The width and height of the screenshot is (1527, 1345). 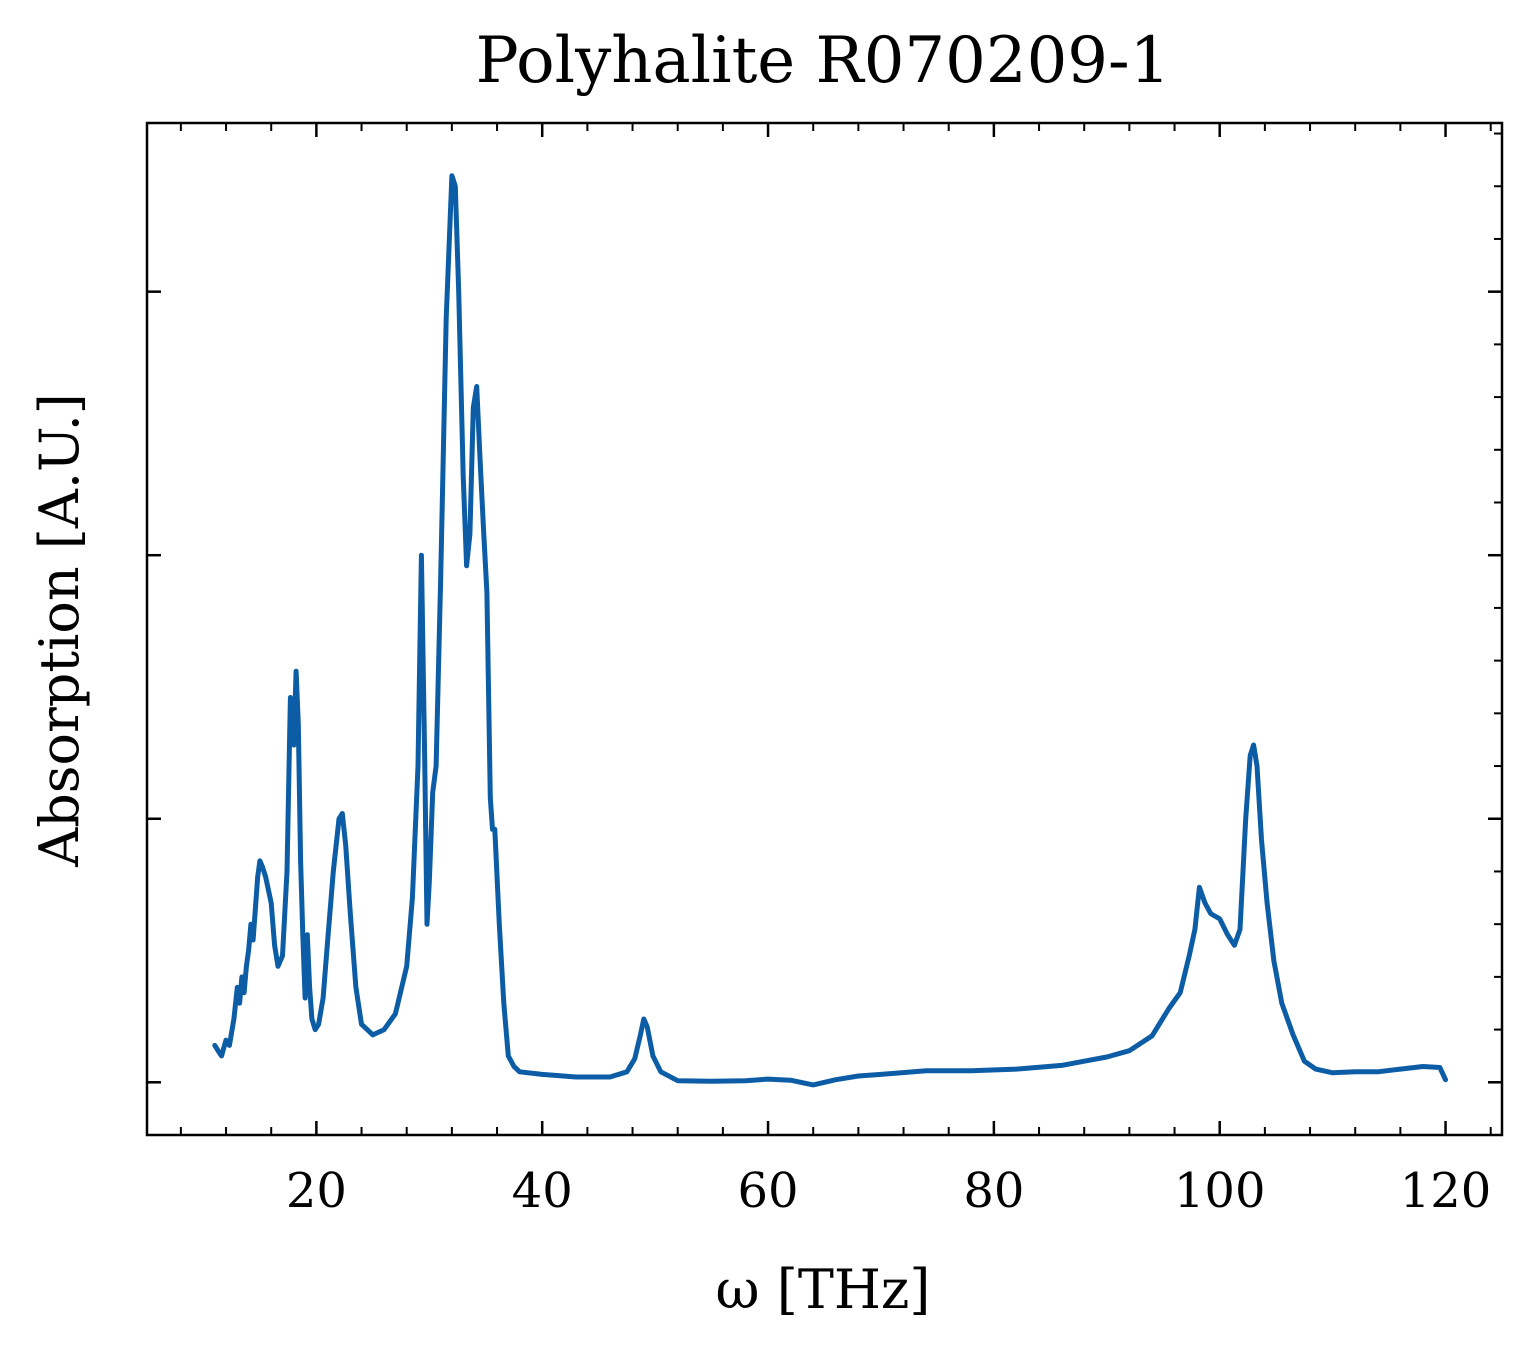 What do you see at coordinates (59, 630) in the screenshot?
I see `y-axis-label: Absorption [A.U.]` at bounding box center [59, 630].